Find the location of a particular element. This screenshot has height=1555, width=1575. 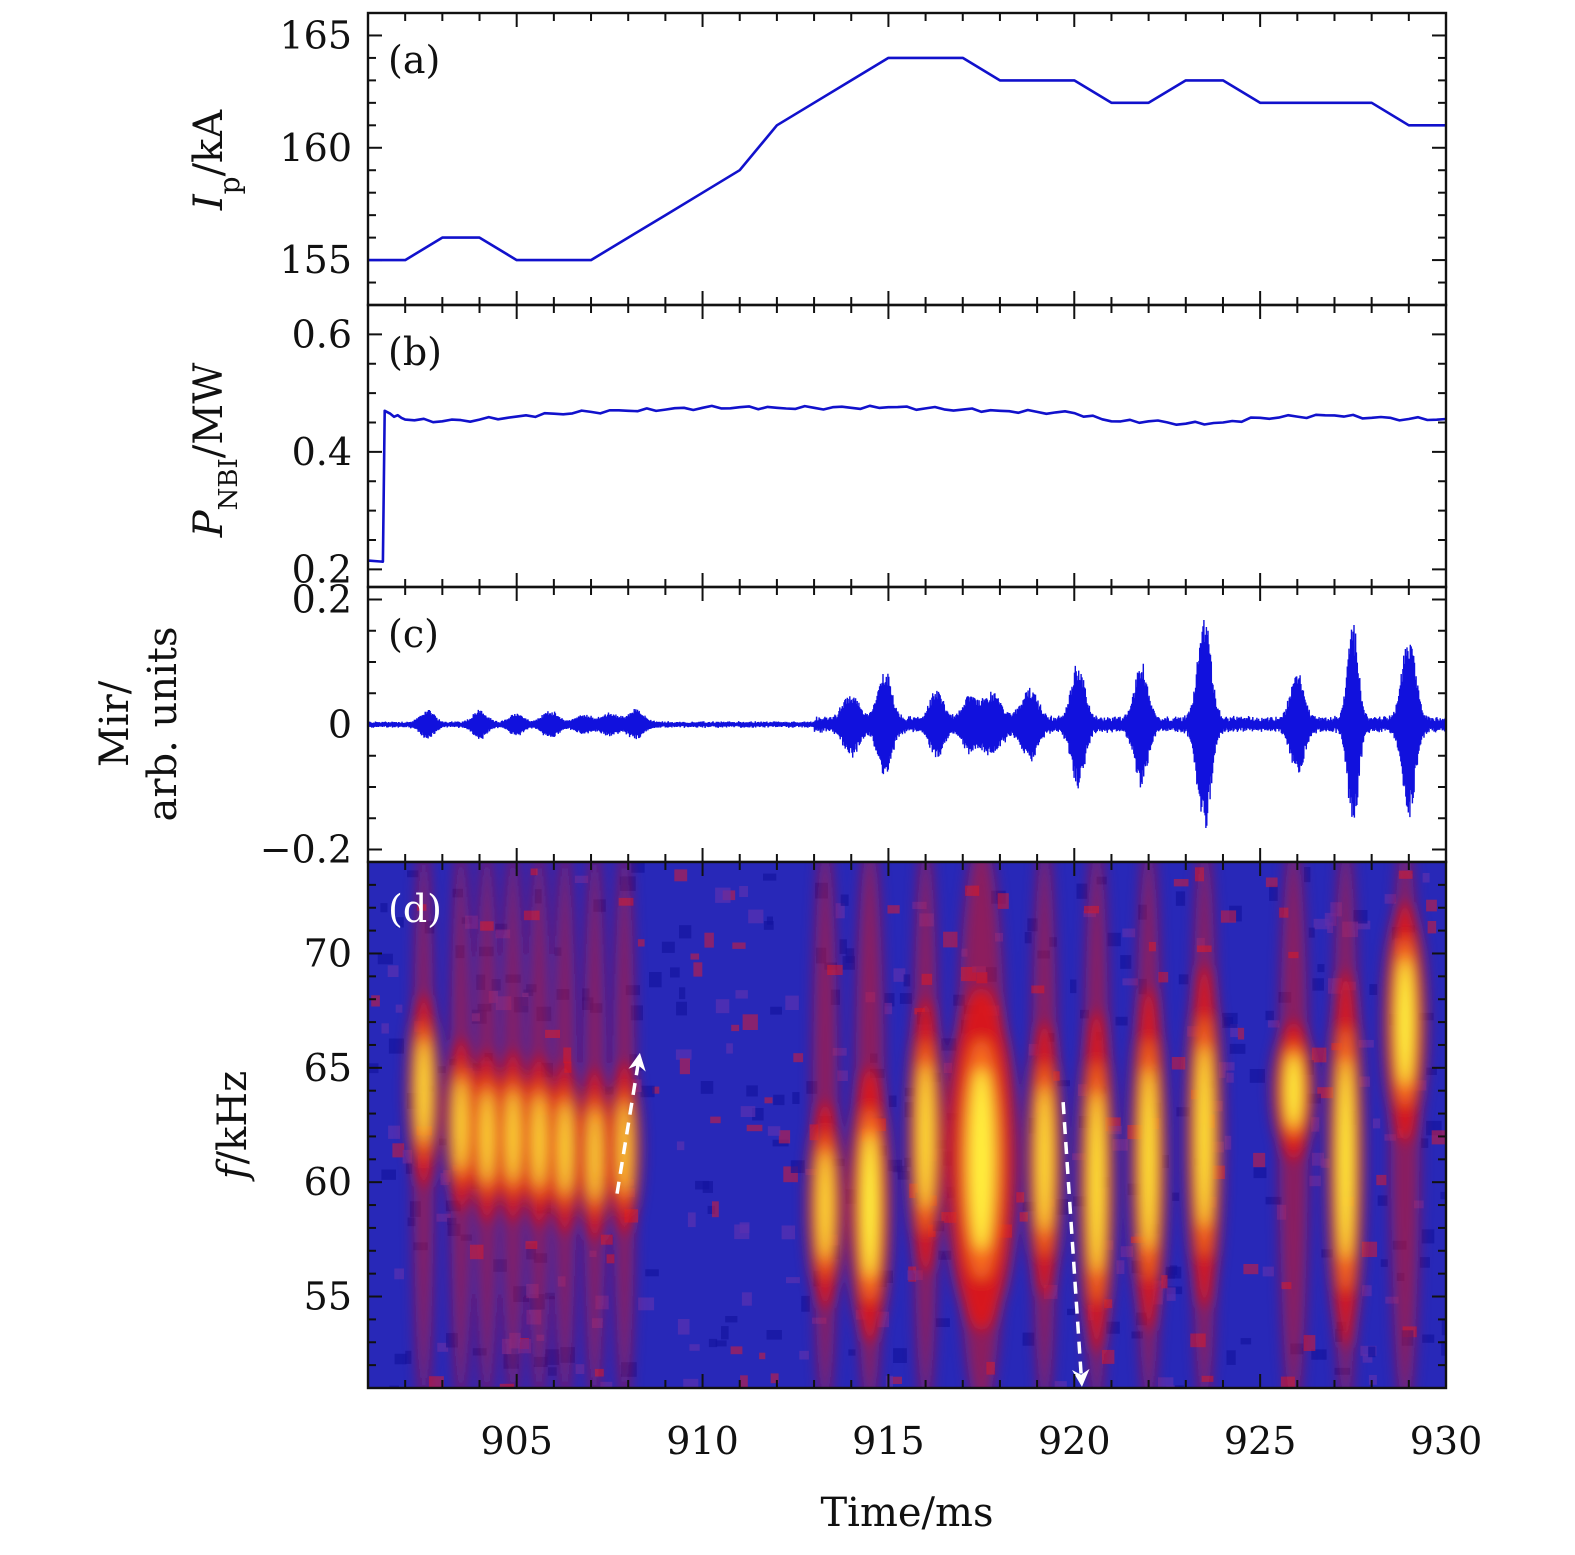

panel-b-nbi-power: 0.2 0.4 0.6 (b) PNBI/MW is located at coordinates (817, 447).